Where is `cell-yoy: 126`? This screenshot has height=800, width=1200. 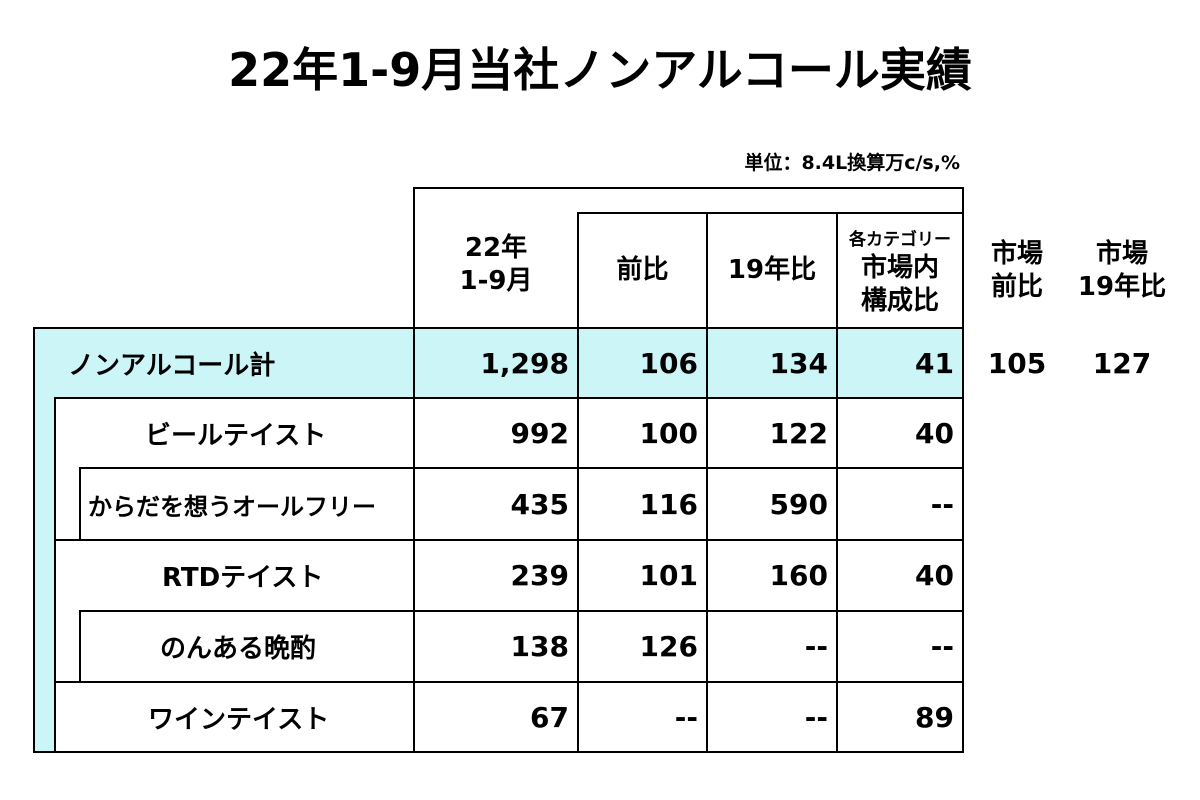 cell-yoy: 126 is located at coordinates (668, 646).